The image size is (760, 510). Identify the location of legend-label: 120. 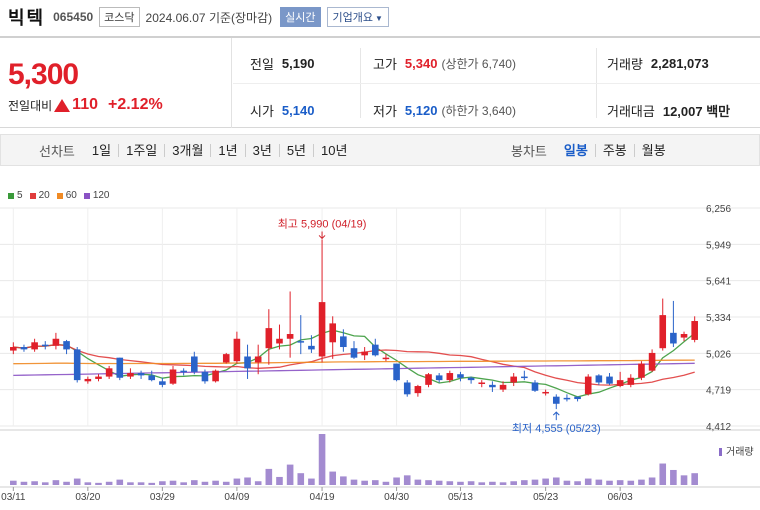
(101, 195).